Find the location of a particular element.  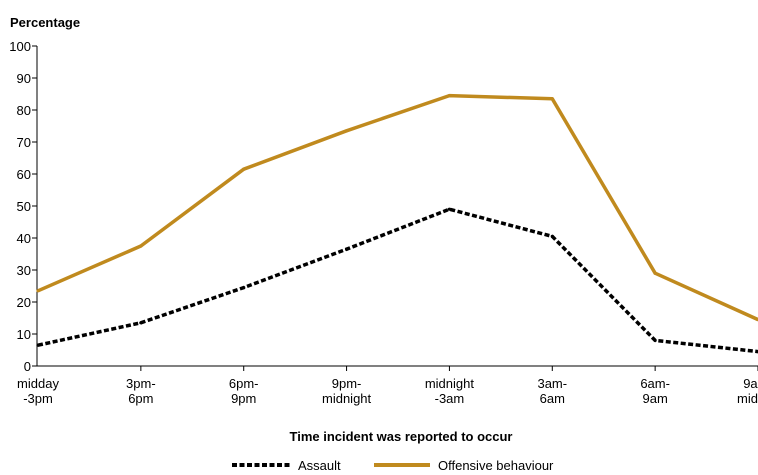

x-tick-label-line: 6am- is located at coordinates (655, 383).